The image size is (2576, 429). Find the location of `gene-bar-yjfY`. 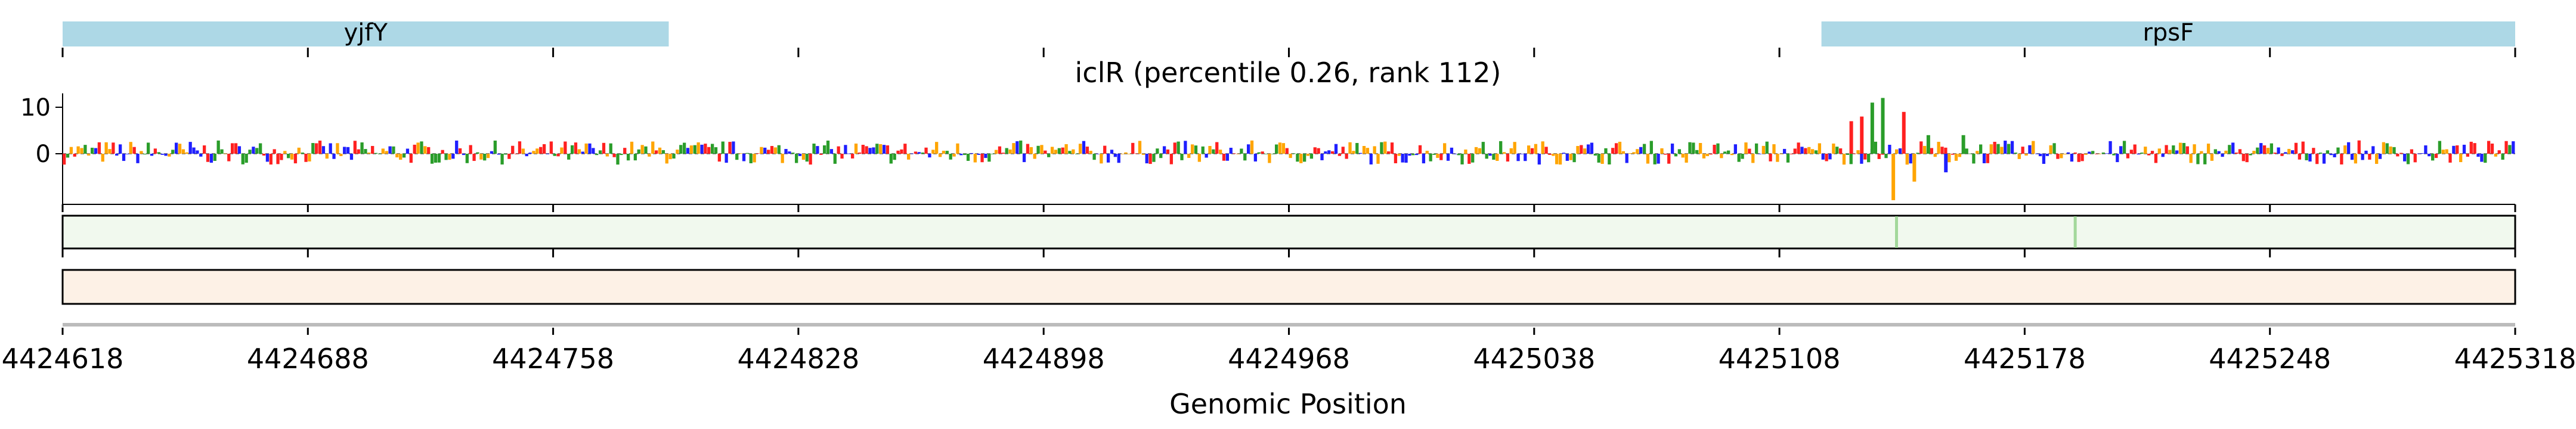

gene-bar-yjfY is located at coordinates (366, 33).